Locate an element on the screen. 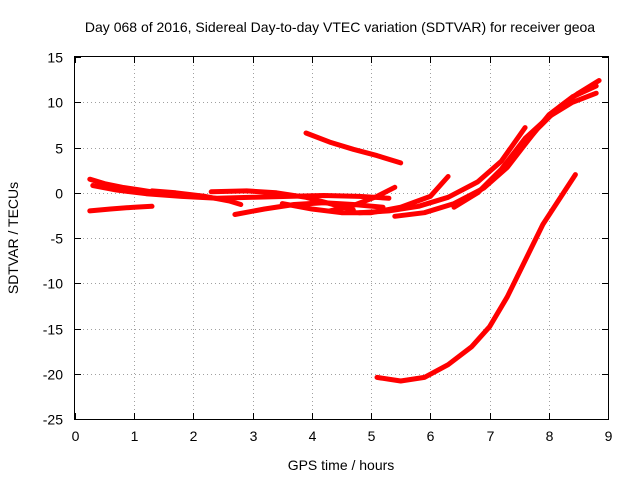 This screenshot has height=480, width=640. y-tick-label: -15 is located at coordinates (53, 330).